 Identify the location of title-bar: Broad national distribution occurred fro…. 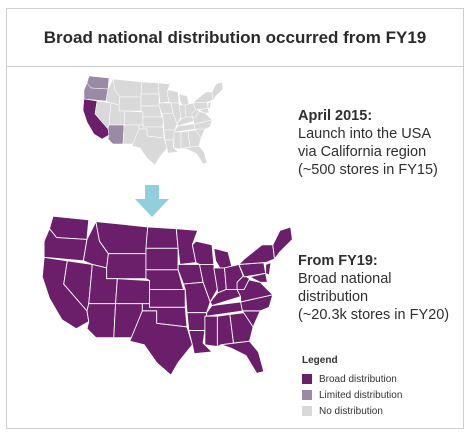
(235, 38).